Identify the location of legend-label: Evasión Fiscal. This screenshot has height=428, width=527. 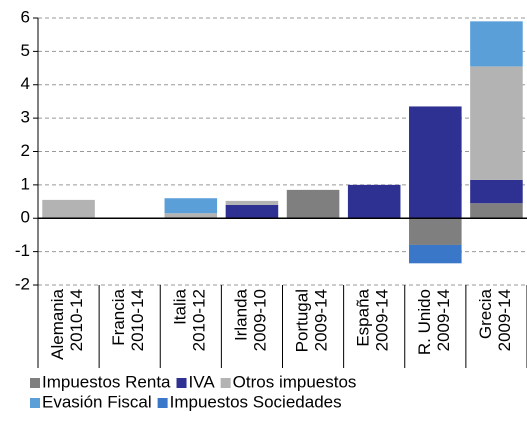
(97, 401).